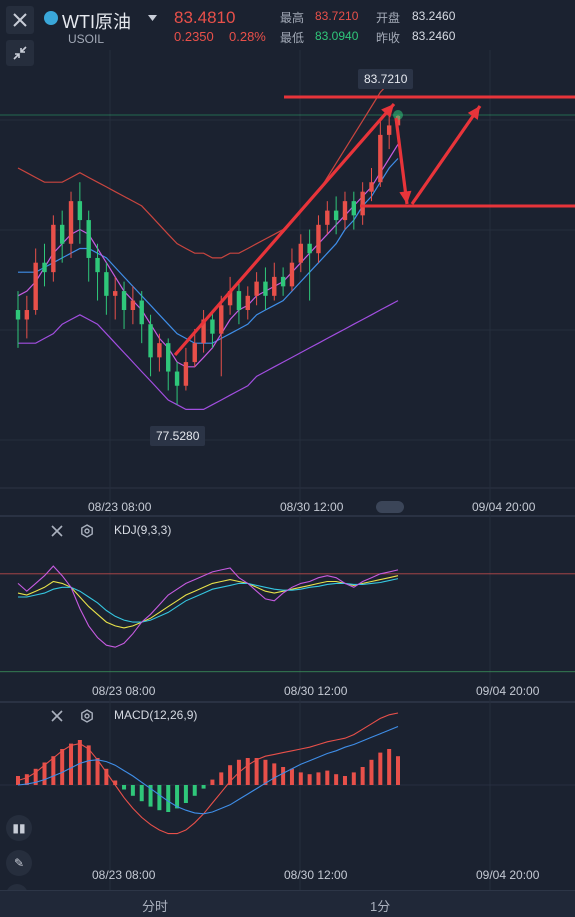 The width and height of the screenshot is (575, 917). Describe the element at coordinates (86, 39) in the screenshot. I see `symbol-code: USOIL` at that location.